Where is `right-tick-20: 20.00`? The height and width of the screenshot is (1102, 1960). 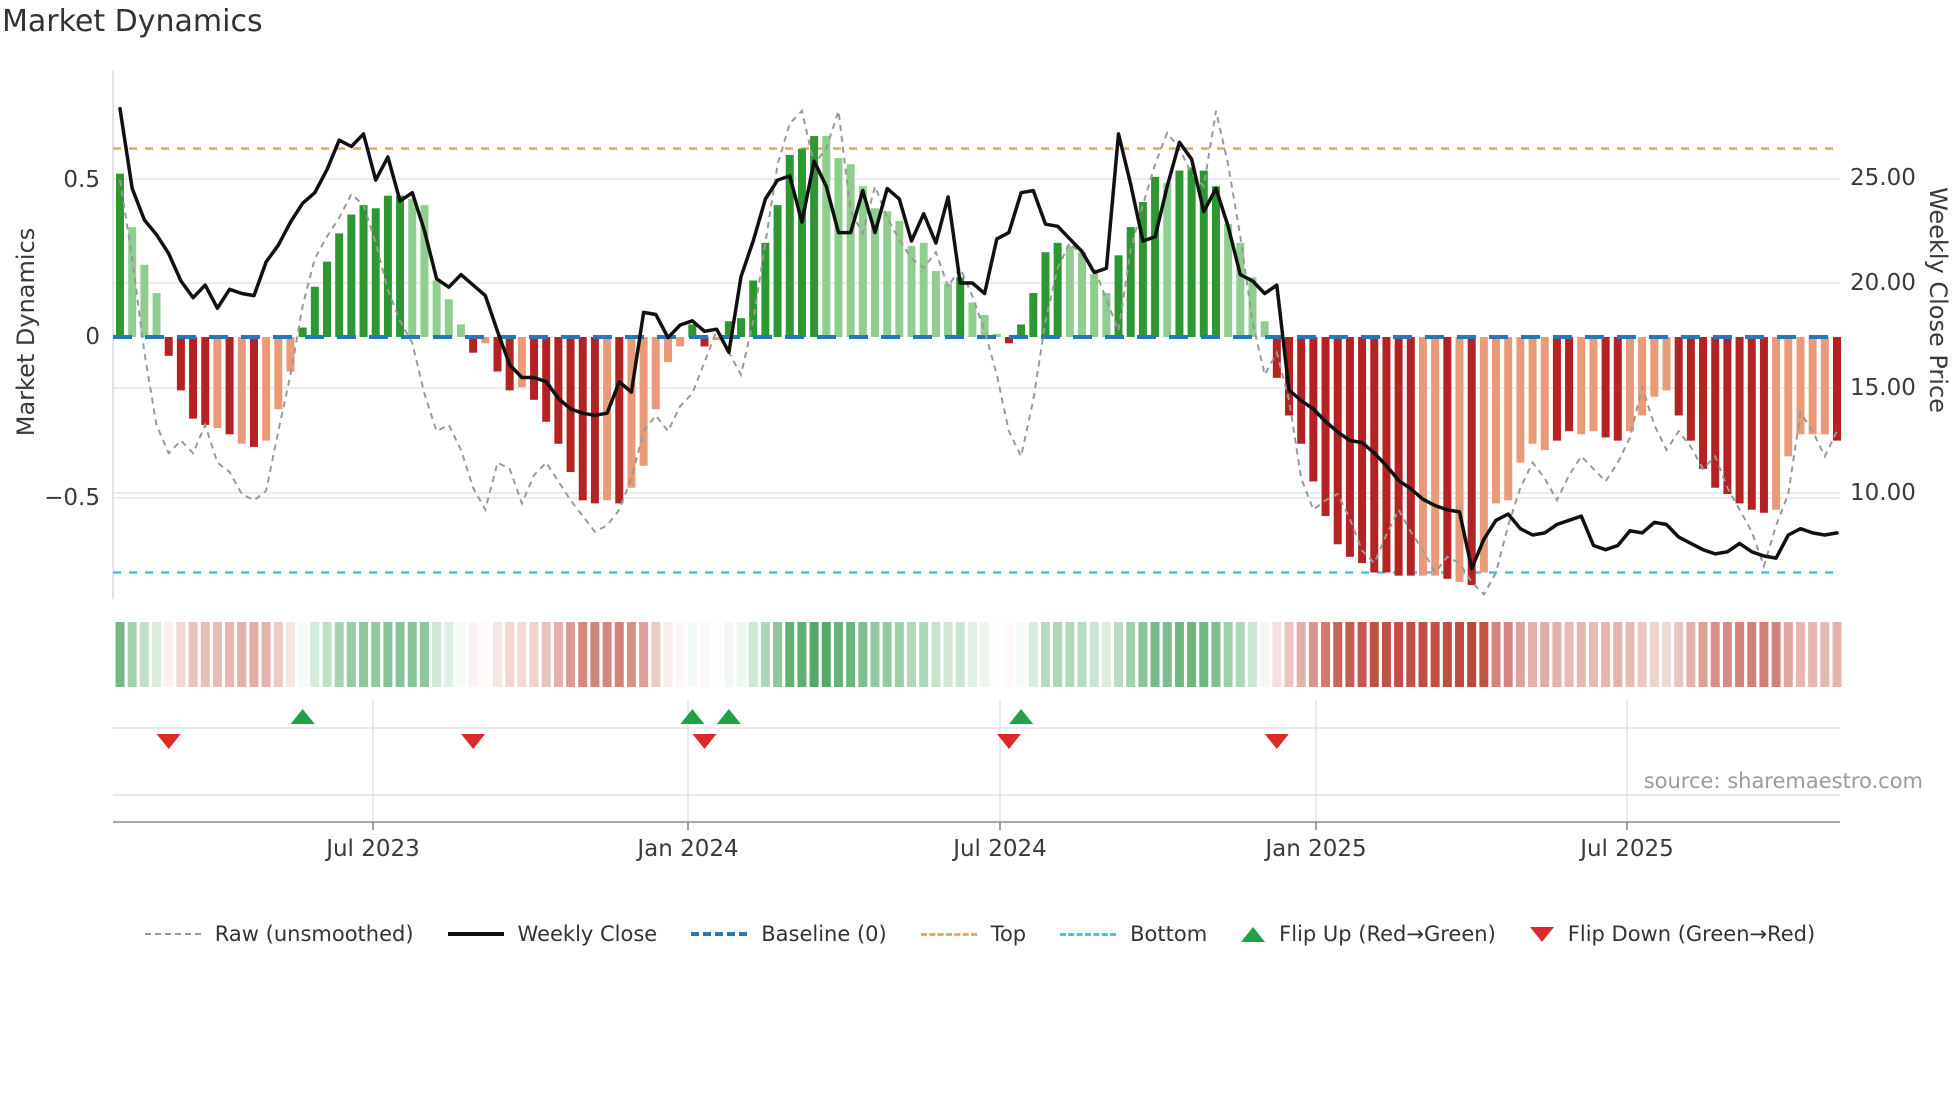
right-tick-20: 20.00 is located at coordinates (1883, 283).